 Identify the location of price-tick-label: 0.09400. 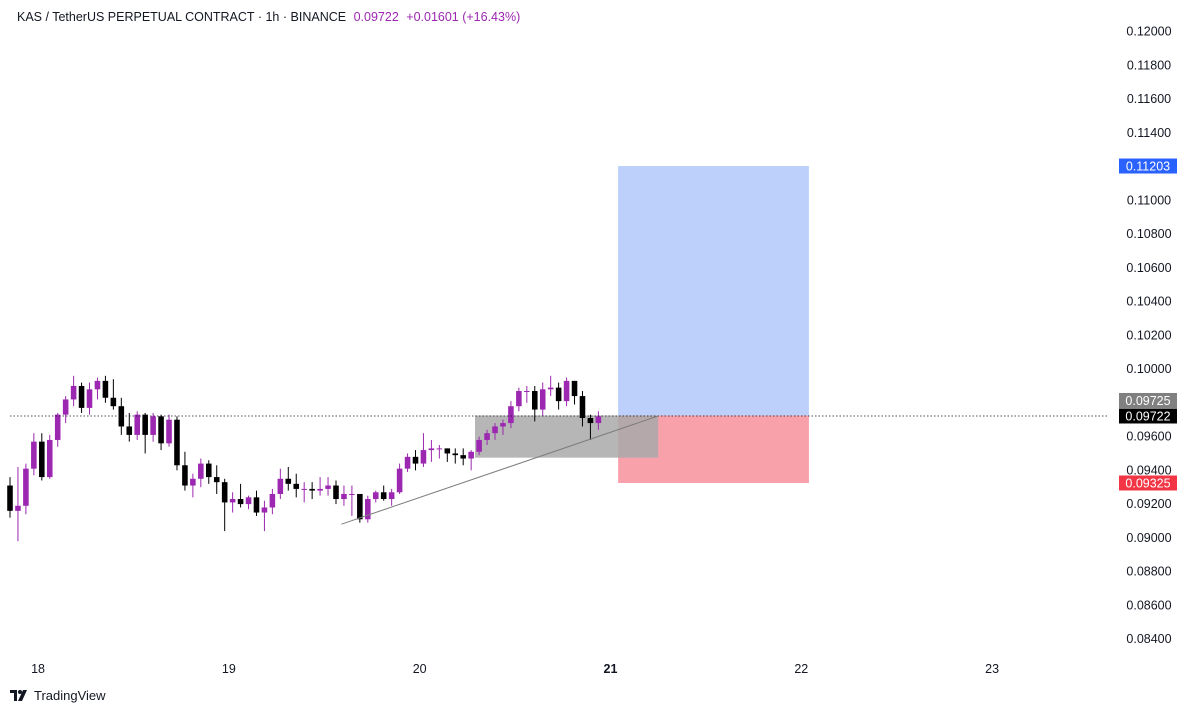
(1148, 470).